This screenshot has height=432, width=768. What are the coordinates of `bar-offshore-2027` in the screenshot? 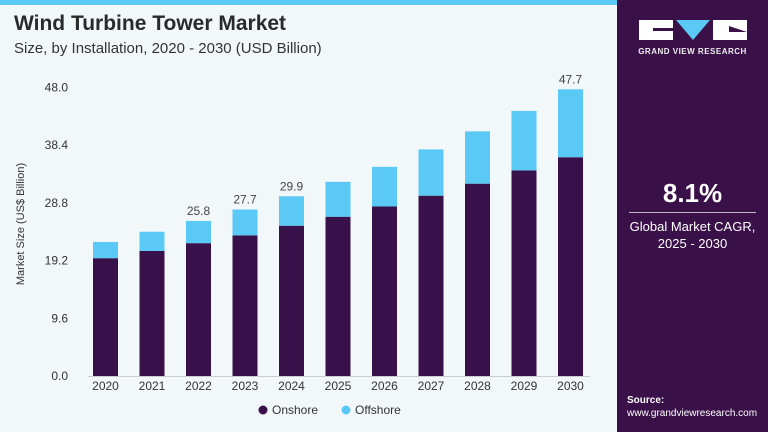 It's located at (431, 172).